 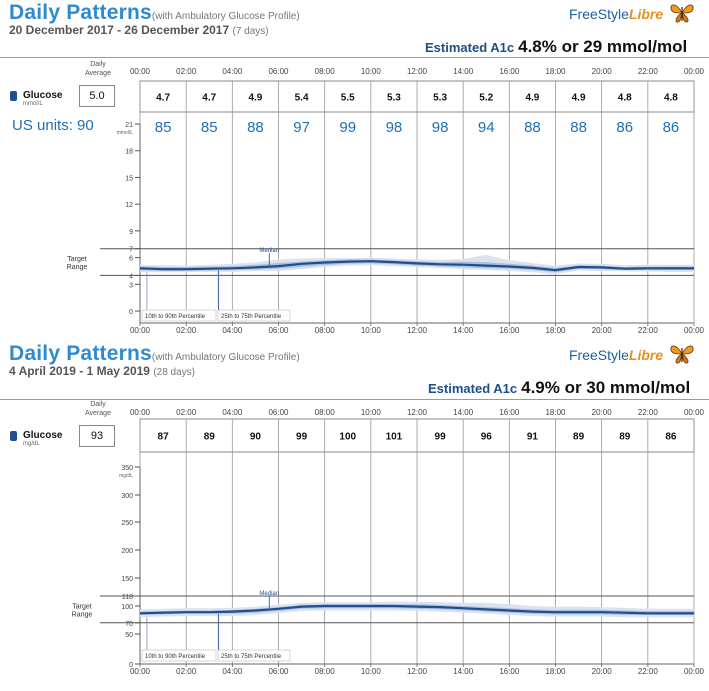 I want to click on x-tick-label-bottom: 16:00, so click(x=509, y=671).